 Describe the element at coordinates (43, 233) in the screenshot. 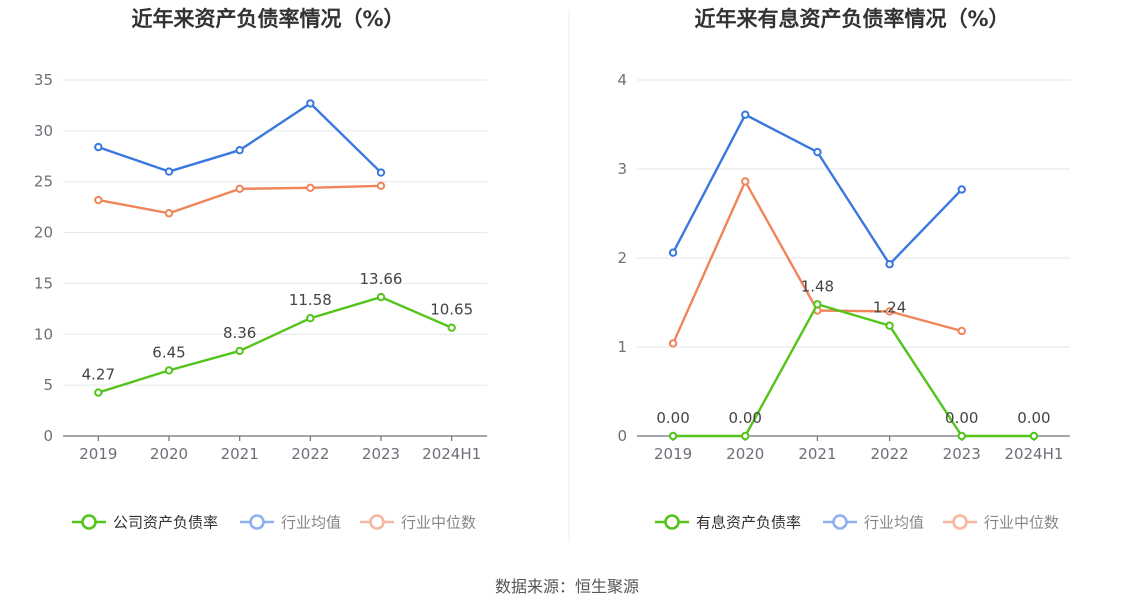

I see `y-tick-label: 20` at that location.